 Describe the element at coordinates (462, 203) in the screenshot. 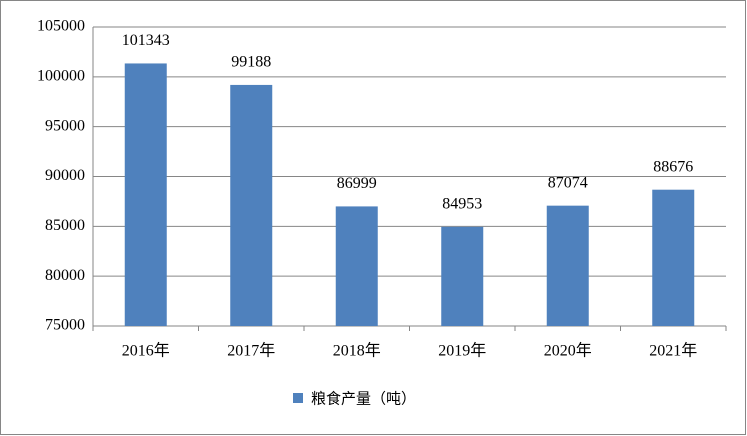

I see `data-label: 84953` at that location.